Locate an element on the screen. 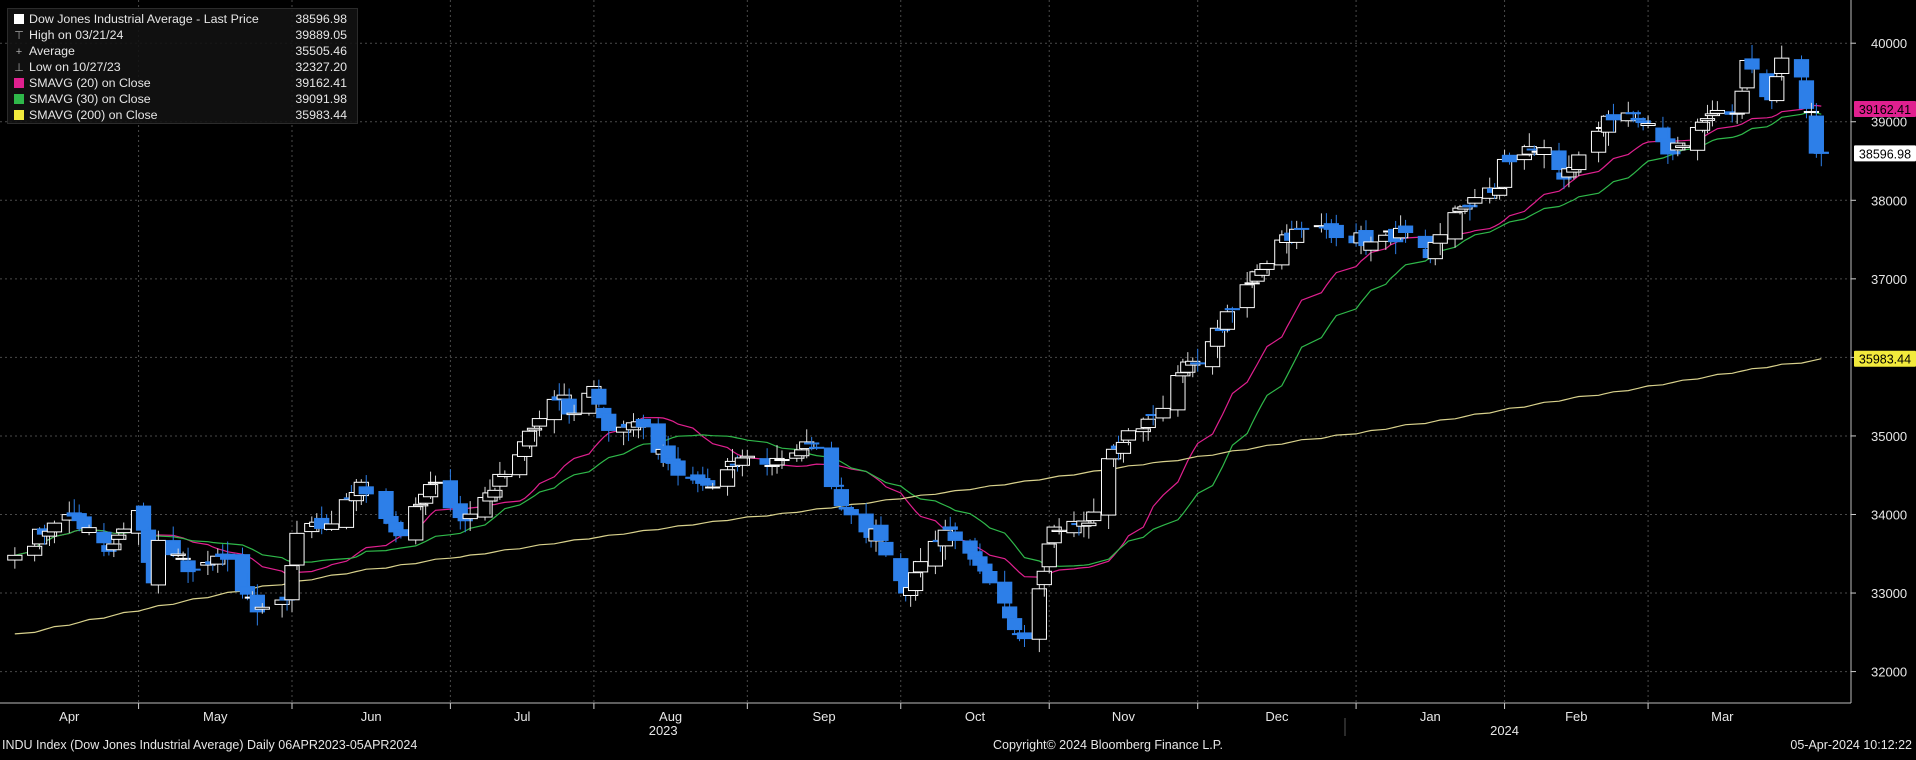 This screenshot has width=1916, height=760. legend-label: SMAVG (20) on Close is located at coordinates (90, 83).